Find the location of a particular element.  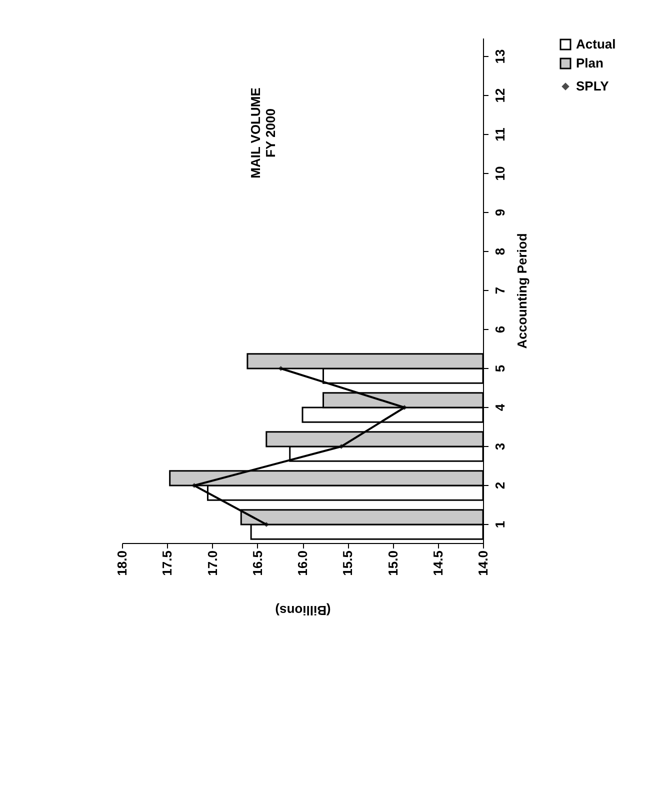

y-tick-label: 10 is located at coordinates (500, 173).